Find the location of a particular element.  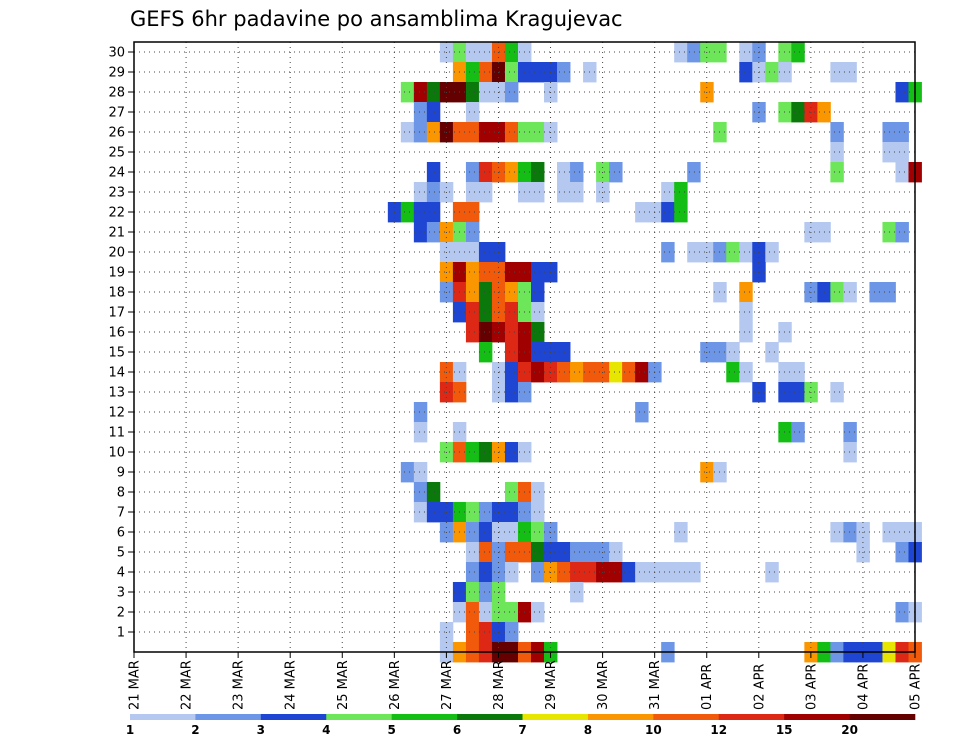

heat-cell-m23-t42 is located at coordinates (681, 192).